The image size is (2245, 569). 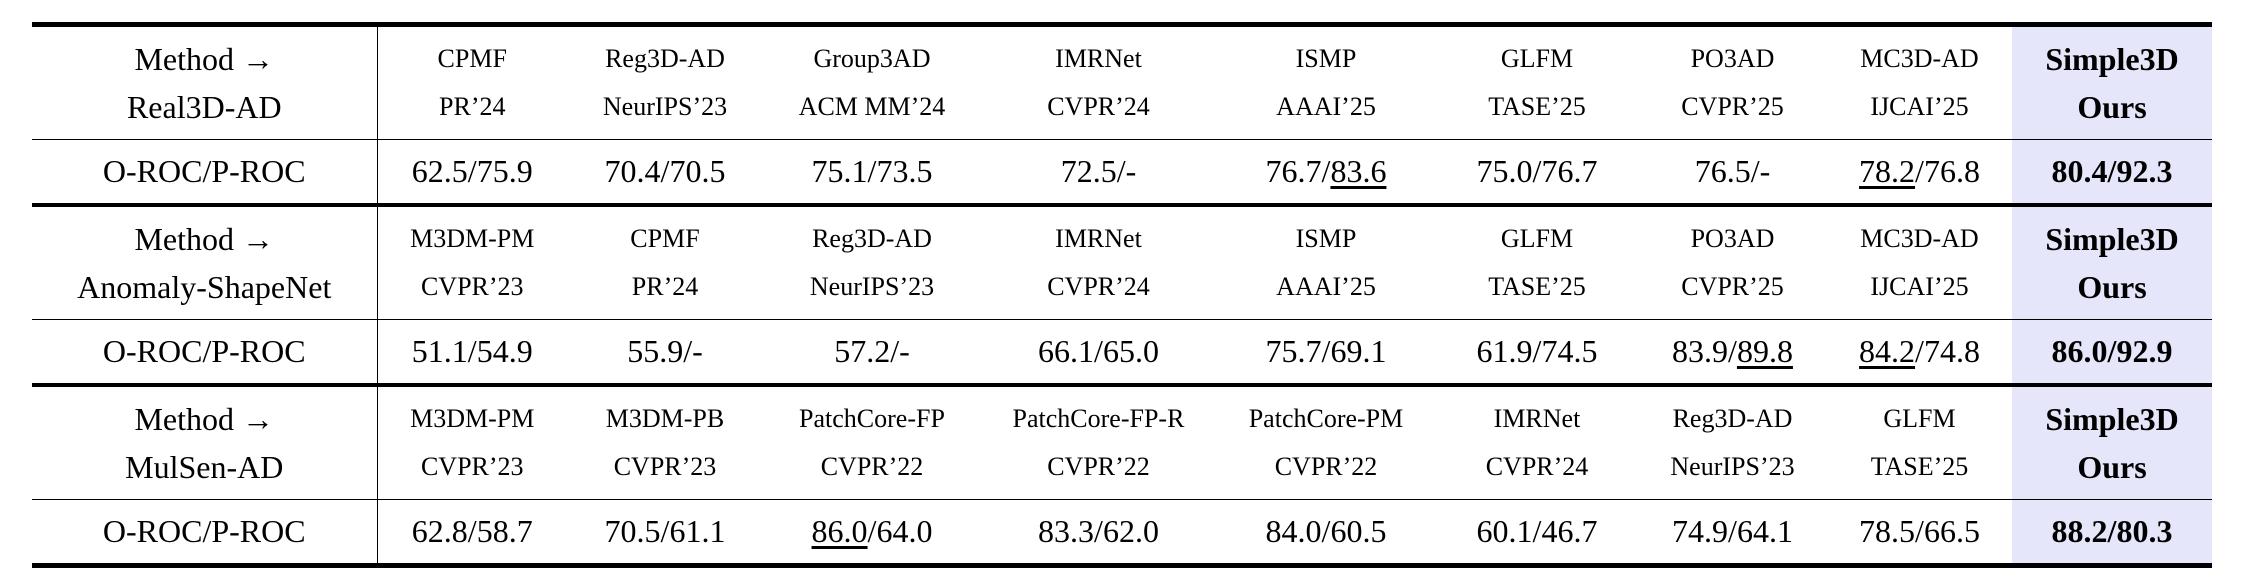 What do you see at coordinates (1537, 531) in the screenshot?
I see `value-part: 60.1/46.7` at bounding box center [1537, 531].